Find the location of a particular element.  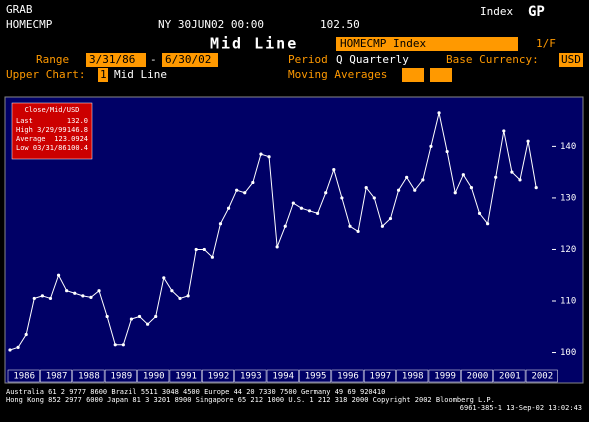

legend-value: 132.0 is located at coordinates (77, 121).